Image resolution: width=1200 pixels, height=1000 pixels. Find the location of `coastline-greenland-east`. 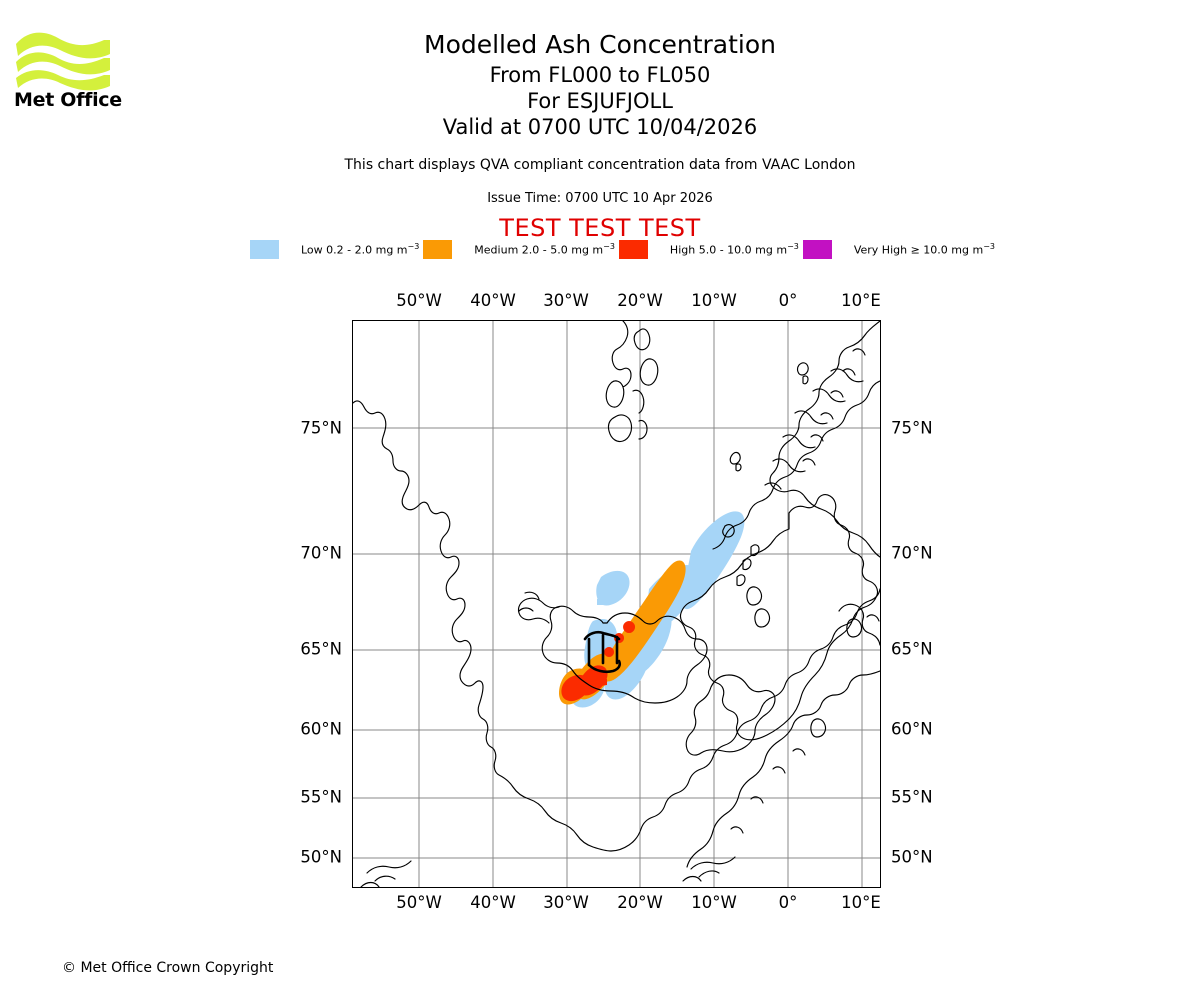

coastline-greenland-east is located at coordinates (796, 465).